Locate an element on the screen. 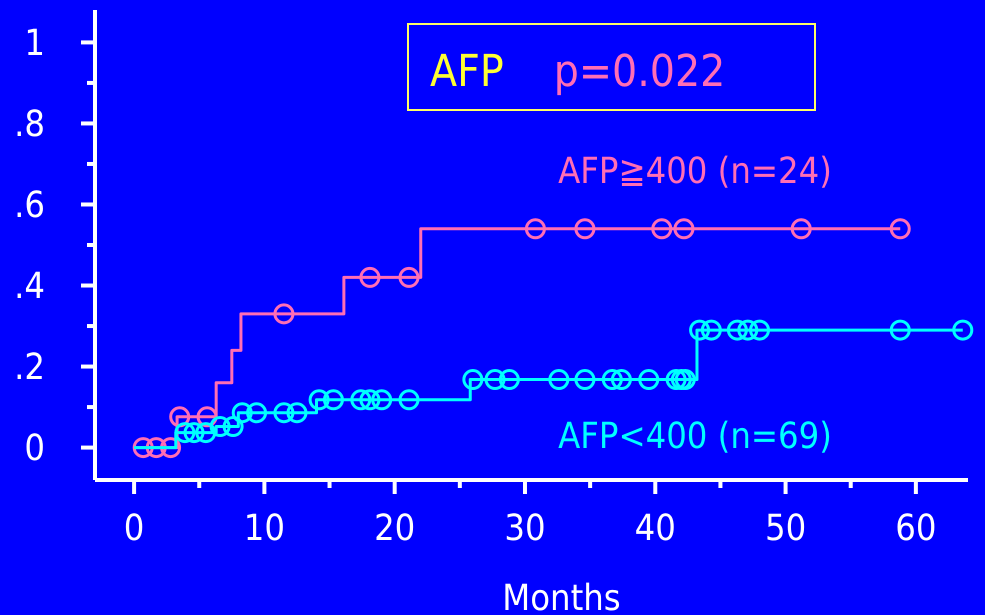 The width and height of the screenshot is (985, 615). series-label: AFP≧400 (n=24) is located at coordinates (695, 171).